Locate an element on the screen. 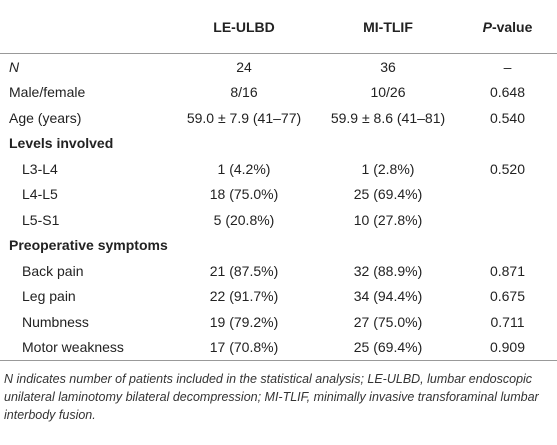 This screenshot has width=557, height=445. table-cell: 27 (75.0%) is located at coordinates (388, 321).